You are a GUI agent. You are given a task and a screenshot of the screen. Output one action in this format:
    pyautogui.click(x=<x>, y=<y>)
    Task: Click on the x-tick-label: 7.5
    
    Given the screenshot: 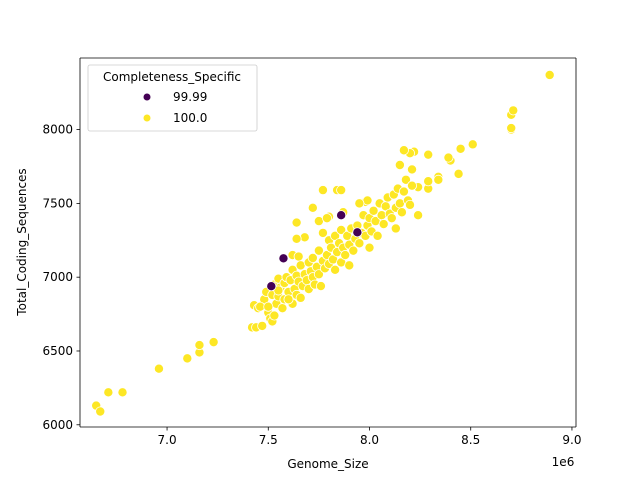 What is the action you would take?
    pyautogui.click(x=268, y=440)
    